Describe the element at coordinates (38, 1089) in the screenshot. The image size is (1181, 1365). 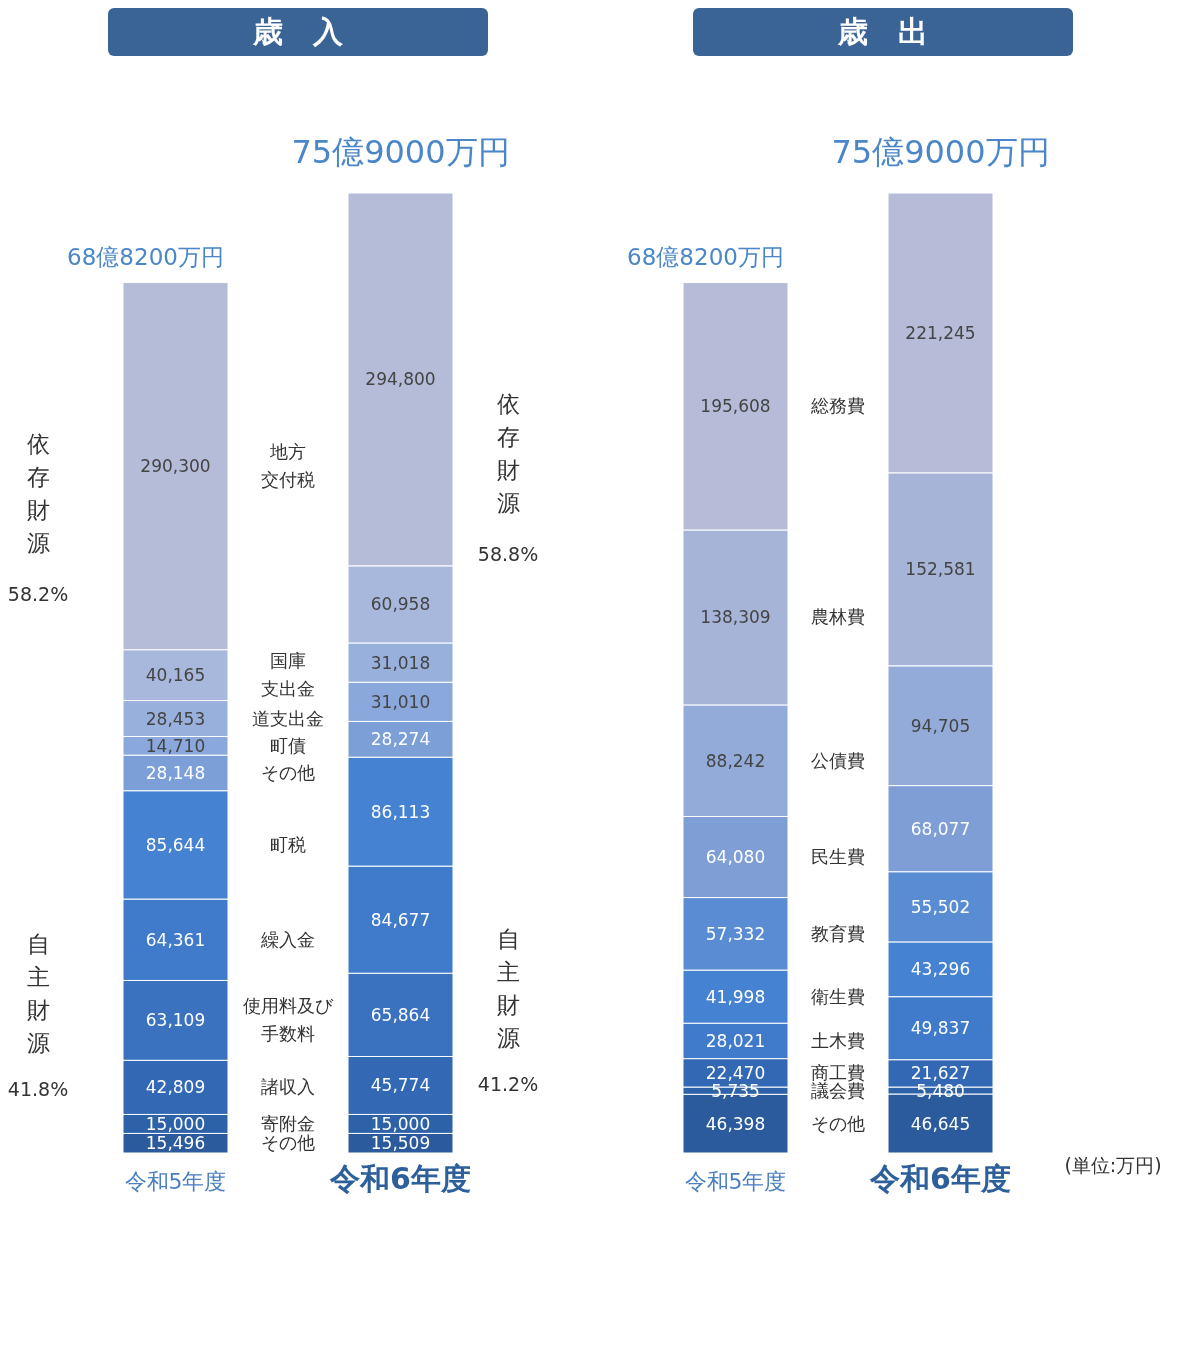
I see `annotation: 41.8%` at that location.